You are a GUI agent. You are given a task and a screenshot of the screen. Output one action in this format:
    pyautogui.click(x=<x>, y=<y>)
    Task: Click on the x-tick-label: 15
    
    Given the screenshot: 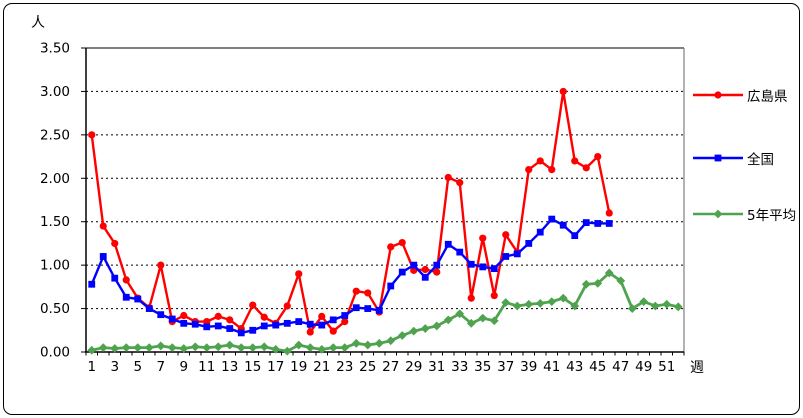 What is the action you would take?
    pyautogui.click(x=252, y=367)
    